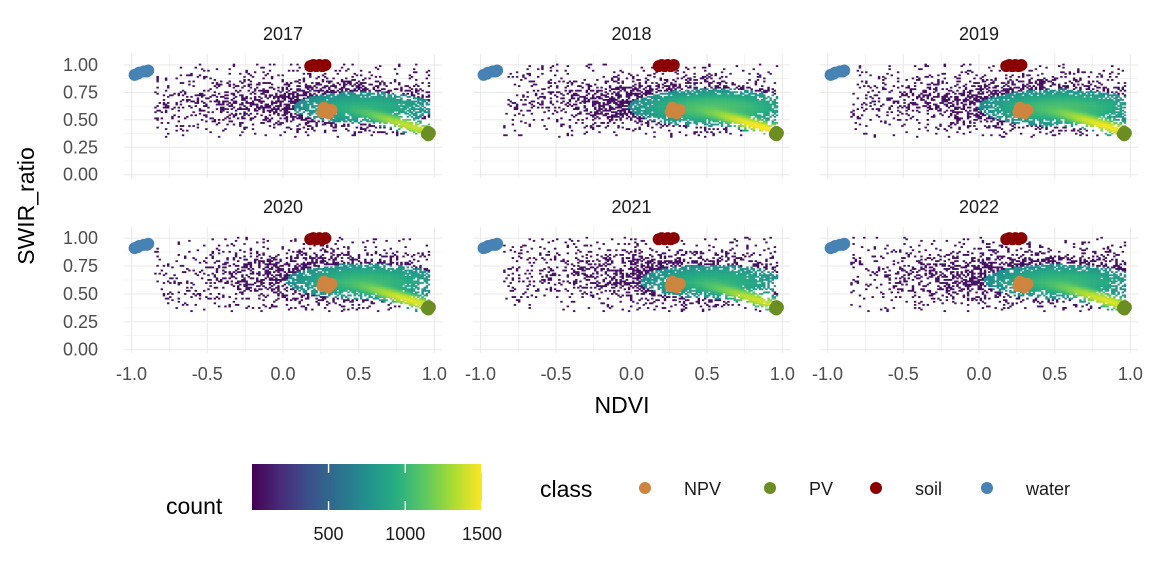 This screenshot has width=1152, height=576. What do you see at coordinates (428, 135) in the screenshot?
I see `class-point-pv` at bounding box center [428, 135].